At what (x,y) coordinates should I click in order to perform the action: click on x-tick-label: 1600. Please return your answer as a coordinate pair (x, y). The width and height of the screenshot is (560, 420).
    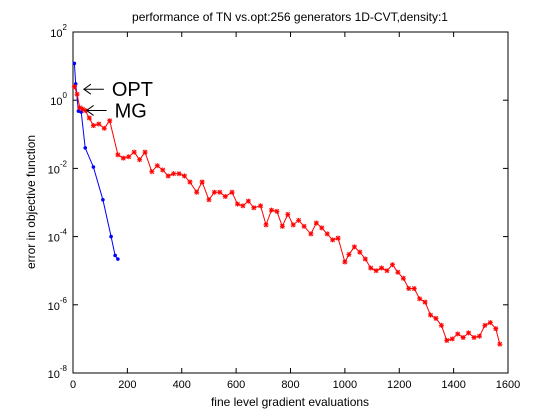
    Looking at the image, I should click on (508, 385).